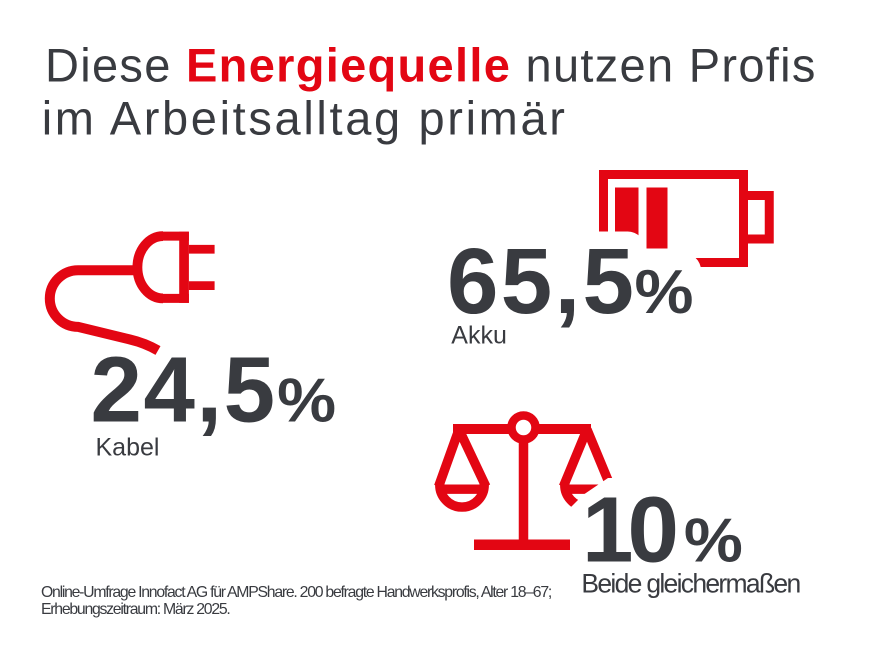 The height and width of the screenshot is (654, 872). What do you see at coordinates (431, 64) in the screenshot?
I see `svg-text:Diese Energiequelle nutzen Pro: Diese Energiequelle nutzen Profis` at bounding box center [431, 64].